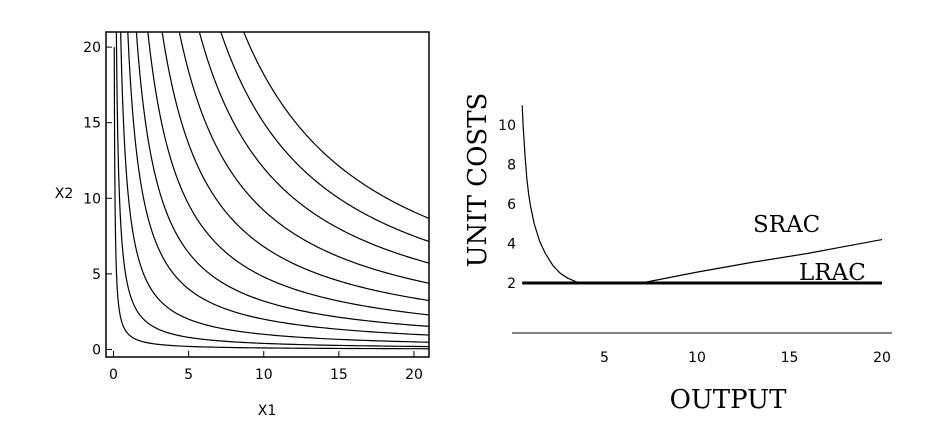  Describe the element at coordinates (96, 275) in the screenshot. I see `y-tick-label: 5` at that location.